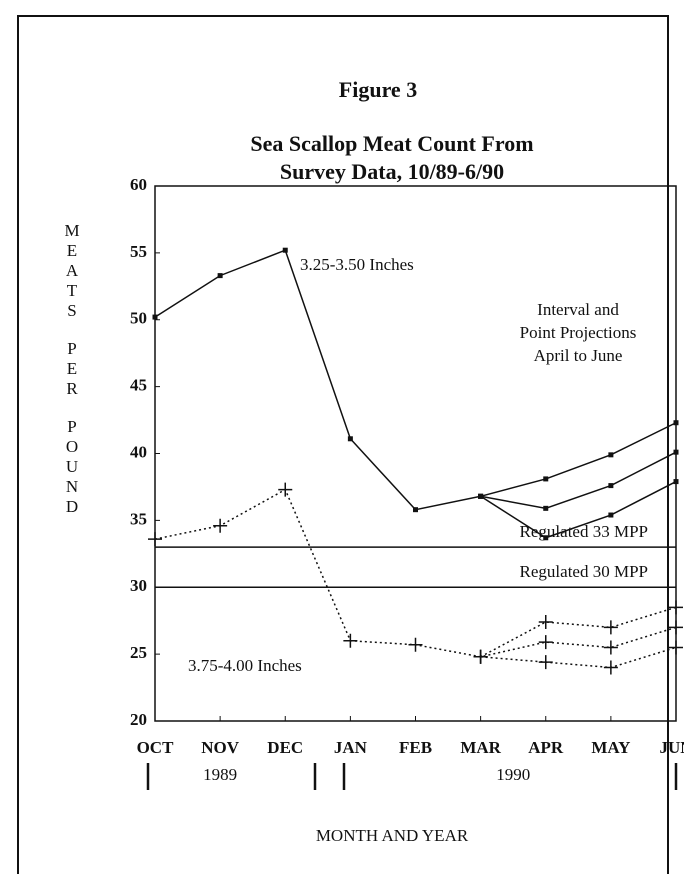 This screenshot has width=684, height=874. What do you see at coordinates (138, 518) in the screenshot?
I see `y-tick-label: 35` at bounding box center [138, 518].